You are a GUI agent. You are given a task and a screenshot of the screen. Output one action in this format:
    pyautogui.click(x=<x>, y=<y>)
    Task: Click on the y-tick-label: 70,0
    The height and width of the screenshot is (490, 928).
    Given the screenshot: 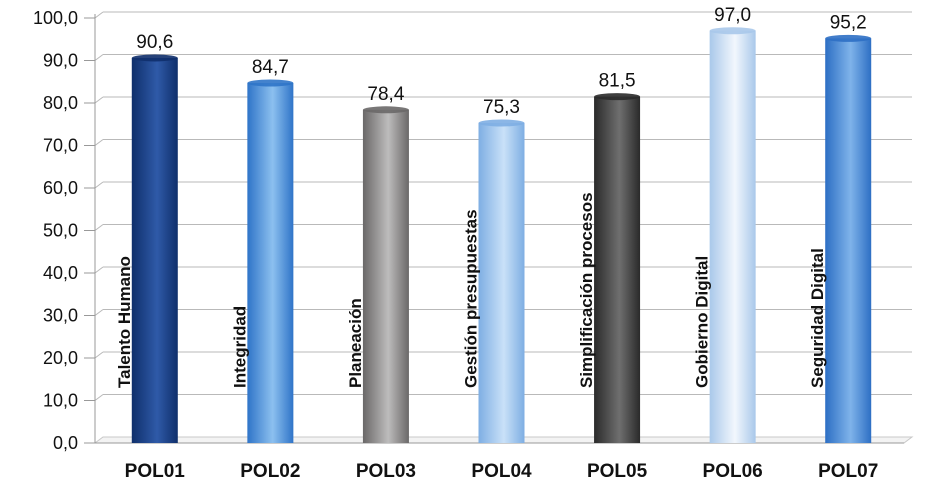 What is the action you would take?
    pyautogui.click(x=60, y=146)
    